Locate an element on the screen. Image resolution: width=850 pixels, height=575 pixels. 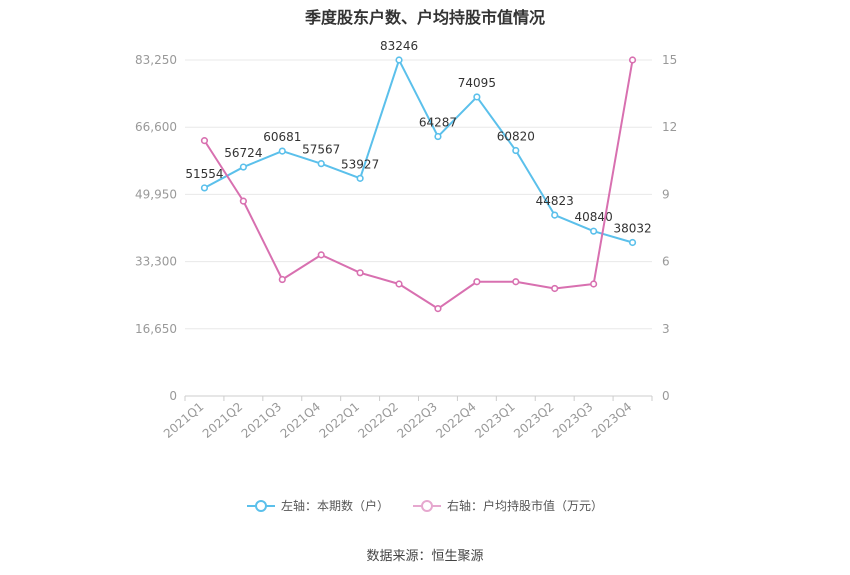
legend: 左轴：本期数（户） 右轴：户均持股市值（万元） is located at coordinates (425, 505).